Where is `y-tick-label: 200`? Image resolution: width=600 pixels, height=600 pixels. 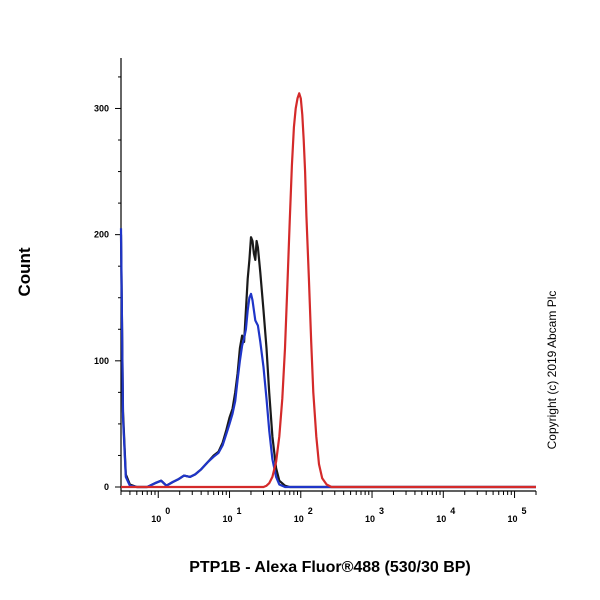 y-tick-label: 200 is located at coordinates (101, 235).